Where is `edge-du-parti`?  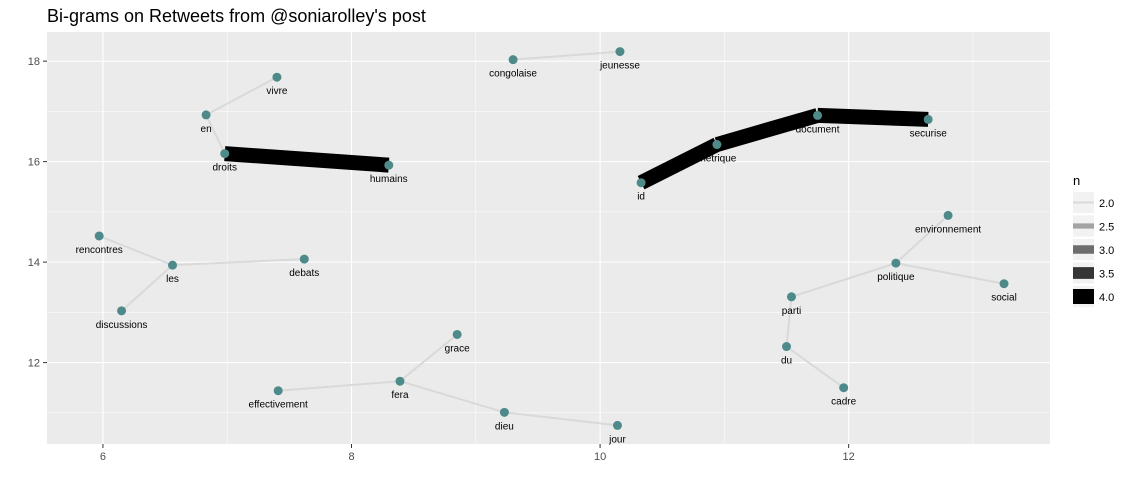 edge-du-parti is located at coordinates (789, 321).